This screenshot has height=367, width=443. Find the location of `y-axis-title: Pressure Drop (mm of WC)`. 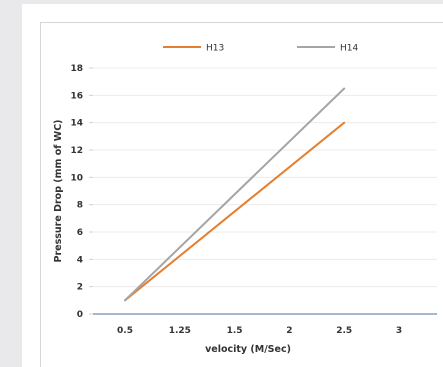

y-axis-title: Pressure Drop (mm of WC) is located at coordinates (58, 190).